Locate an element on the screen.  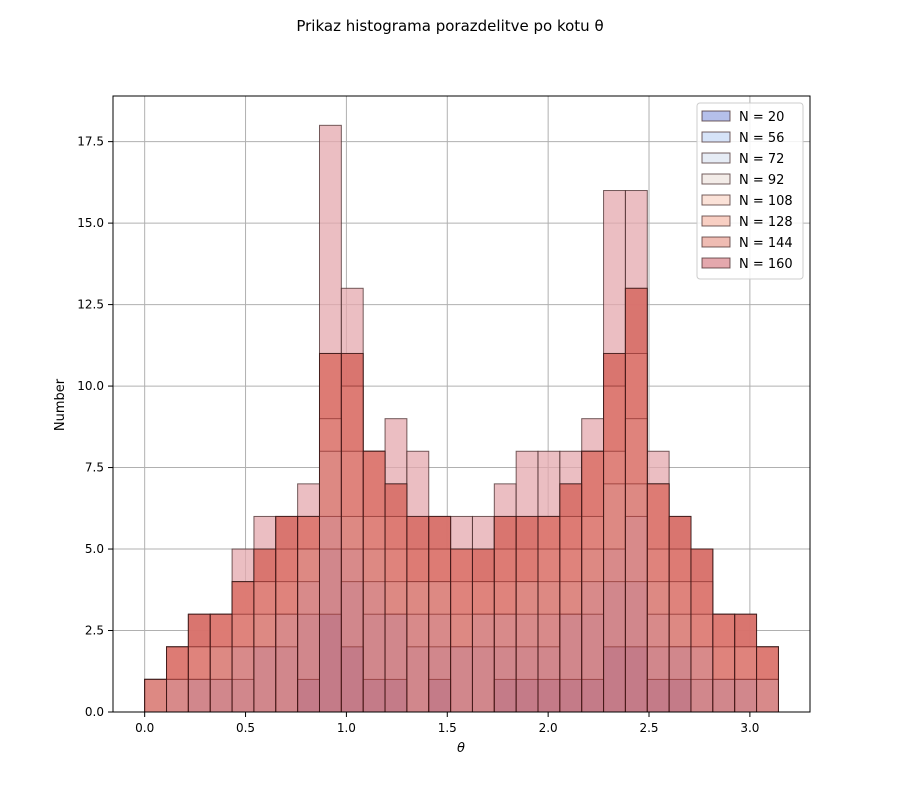
y-tick-label: 12.5 is located at coordinates (90, 305).